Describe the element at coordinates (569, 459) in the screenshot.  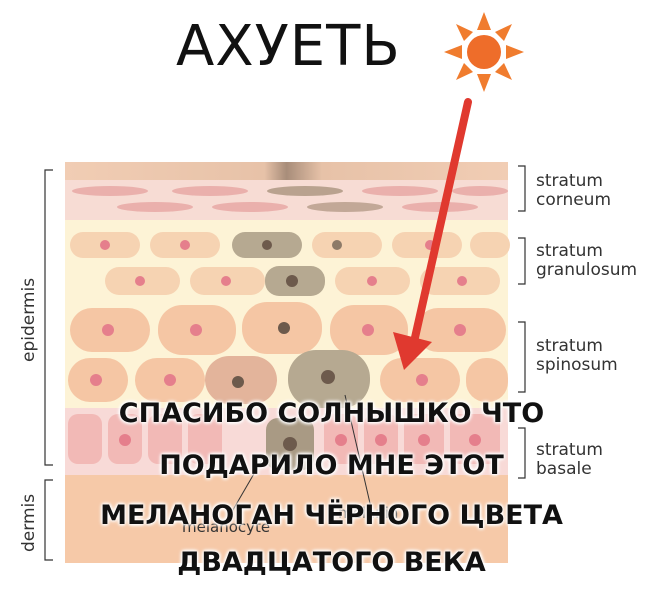
I see `stratum-basale-label: stratum basale` at that location.